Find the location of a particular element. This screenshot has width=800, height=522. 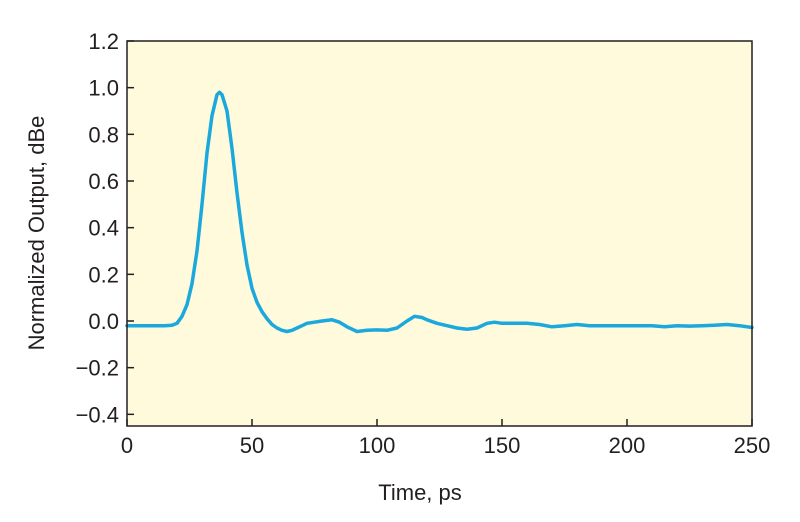

y-ticks: 1.2 1.0 0.8 0.6 0.4 0.2 0.0 −0.2 −0.4 is located at coordinates (105, 228).